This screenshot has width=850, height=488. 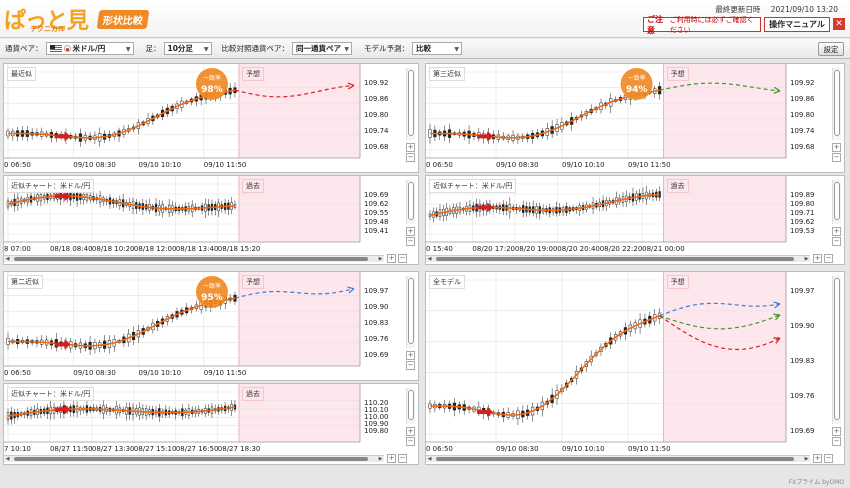 What do you see at coordinates (839, 24) in the screenshot?
I see `close-icon: ✕` at bounding box center [839, 24].